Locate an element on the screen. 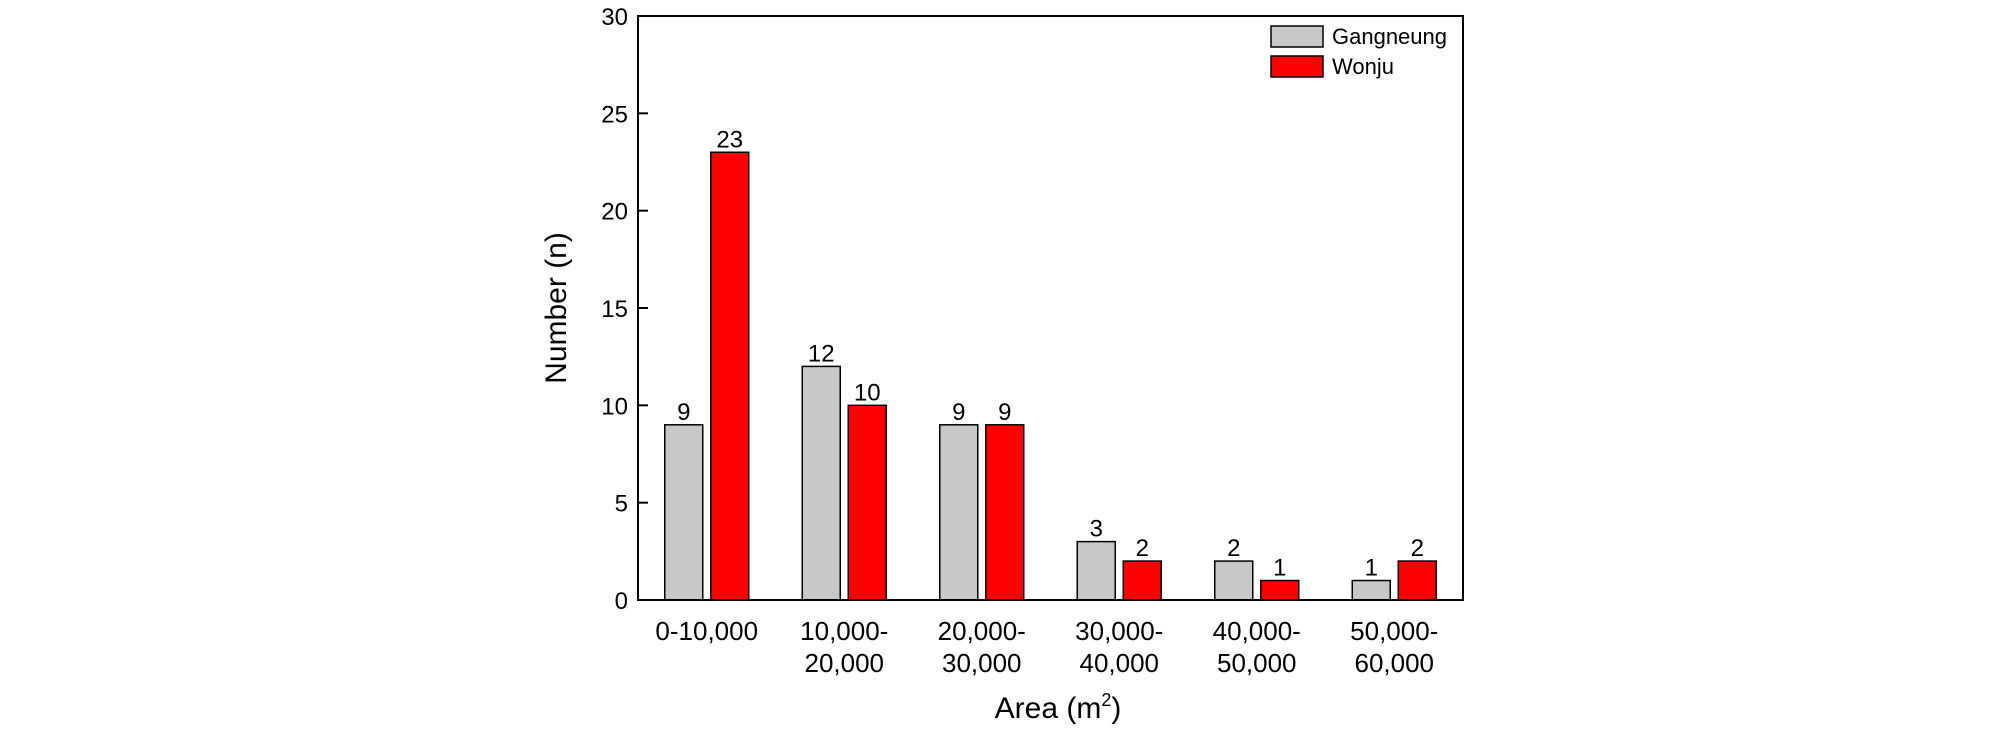  data-label-wonju-10-000-20-000: 10 is located at coordinates (867, 392).